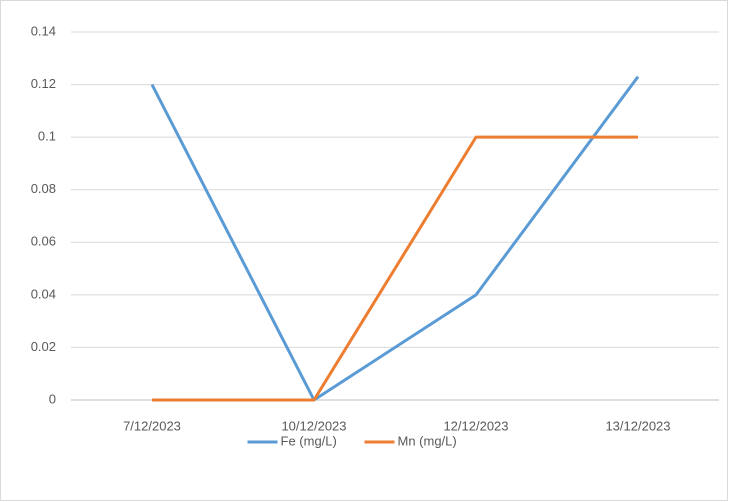 Image resolution: width=729 pixels, height=502 pixels. Describe the element at coordinates (43, 346) in the screenshot. I see `y-tick-label: 0.02` at that location.